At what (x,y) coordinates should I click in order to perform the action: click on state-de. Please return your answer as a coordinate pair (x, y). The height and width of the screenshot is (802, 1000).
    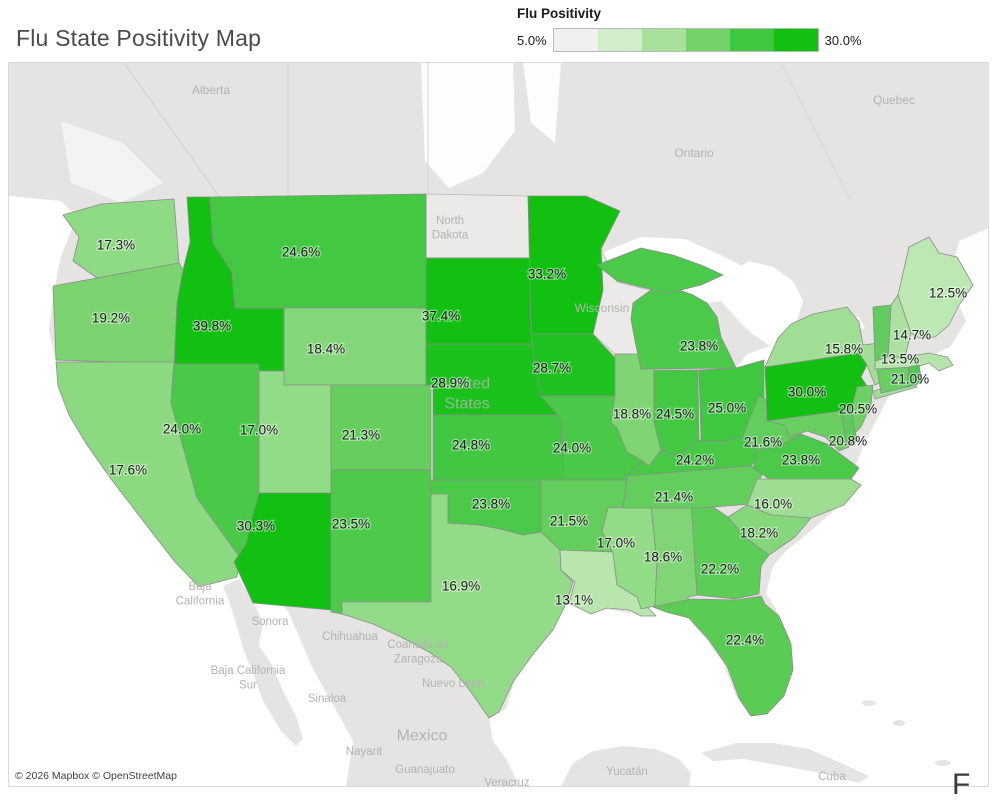
    Looking at the image, I should click on (849, 427).